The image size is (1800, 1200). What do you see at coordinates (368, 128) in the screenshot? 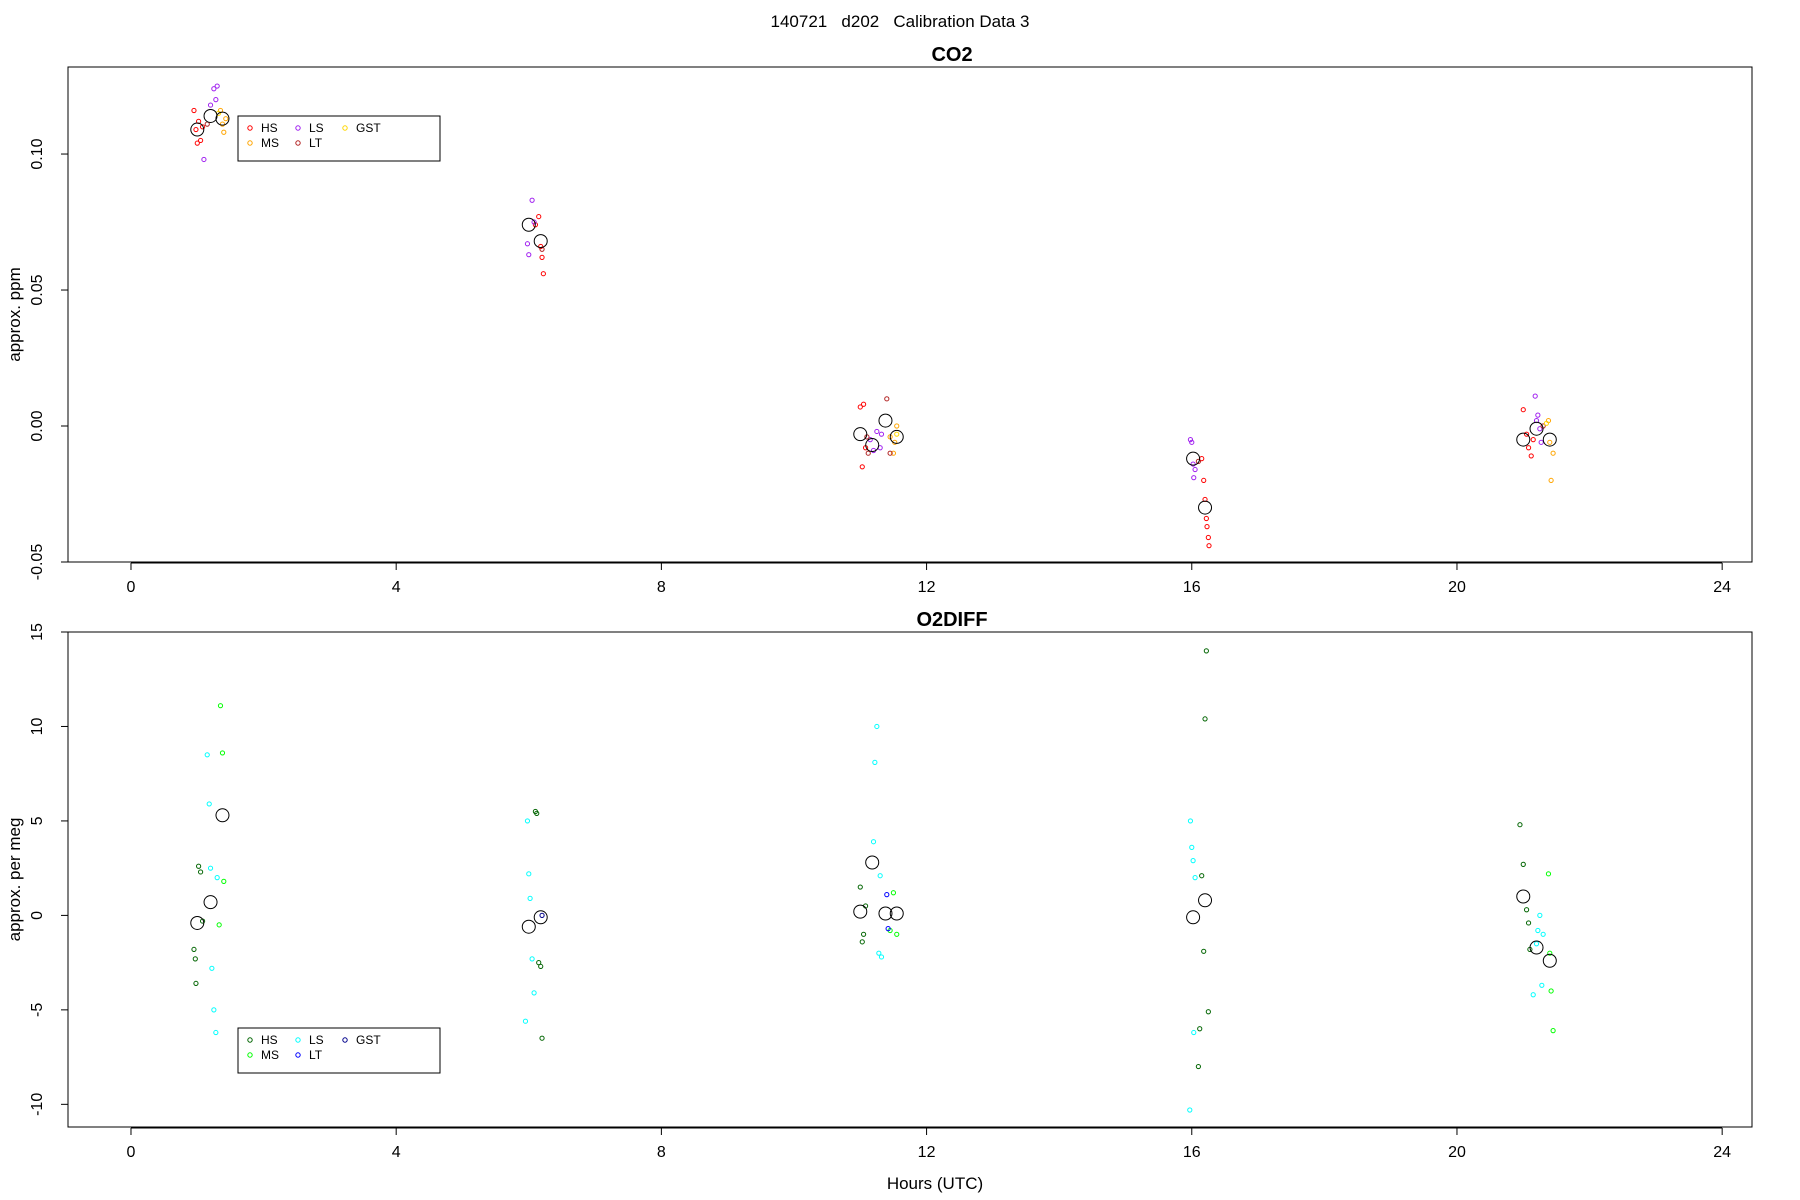
I see `legend-label: GST` at bounding box center [368, 128].